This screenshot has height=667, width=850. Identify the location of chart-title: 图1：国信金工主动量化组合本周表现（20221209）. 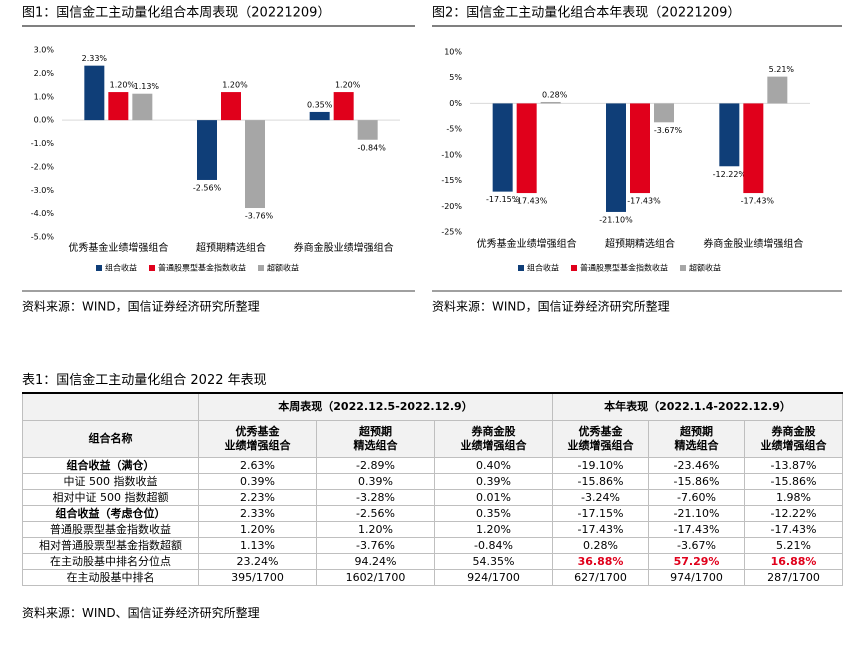
(176, 13).